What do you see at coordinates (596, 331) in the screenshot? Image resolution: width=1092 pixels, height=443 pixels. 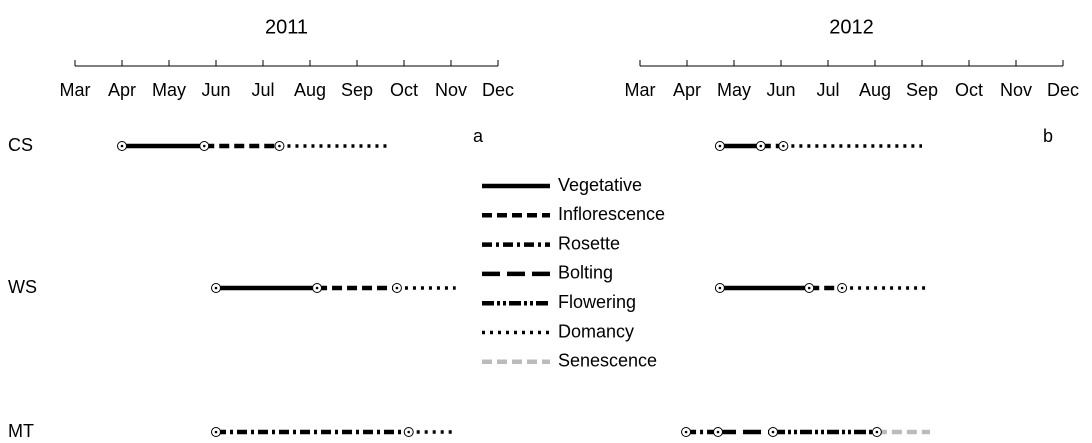 I see `legend-label: Domancy` at bounding box center [596, 331].